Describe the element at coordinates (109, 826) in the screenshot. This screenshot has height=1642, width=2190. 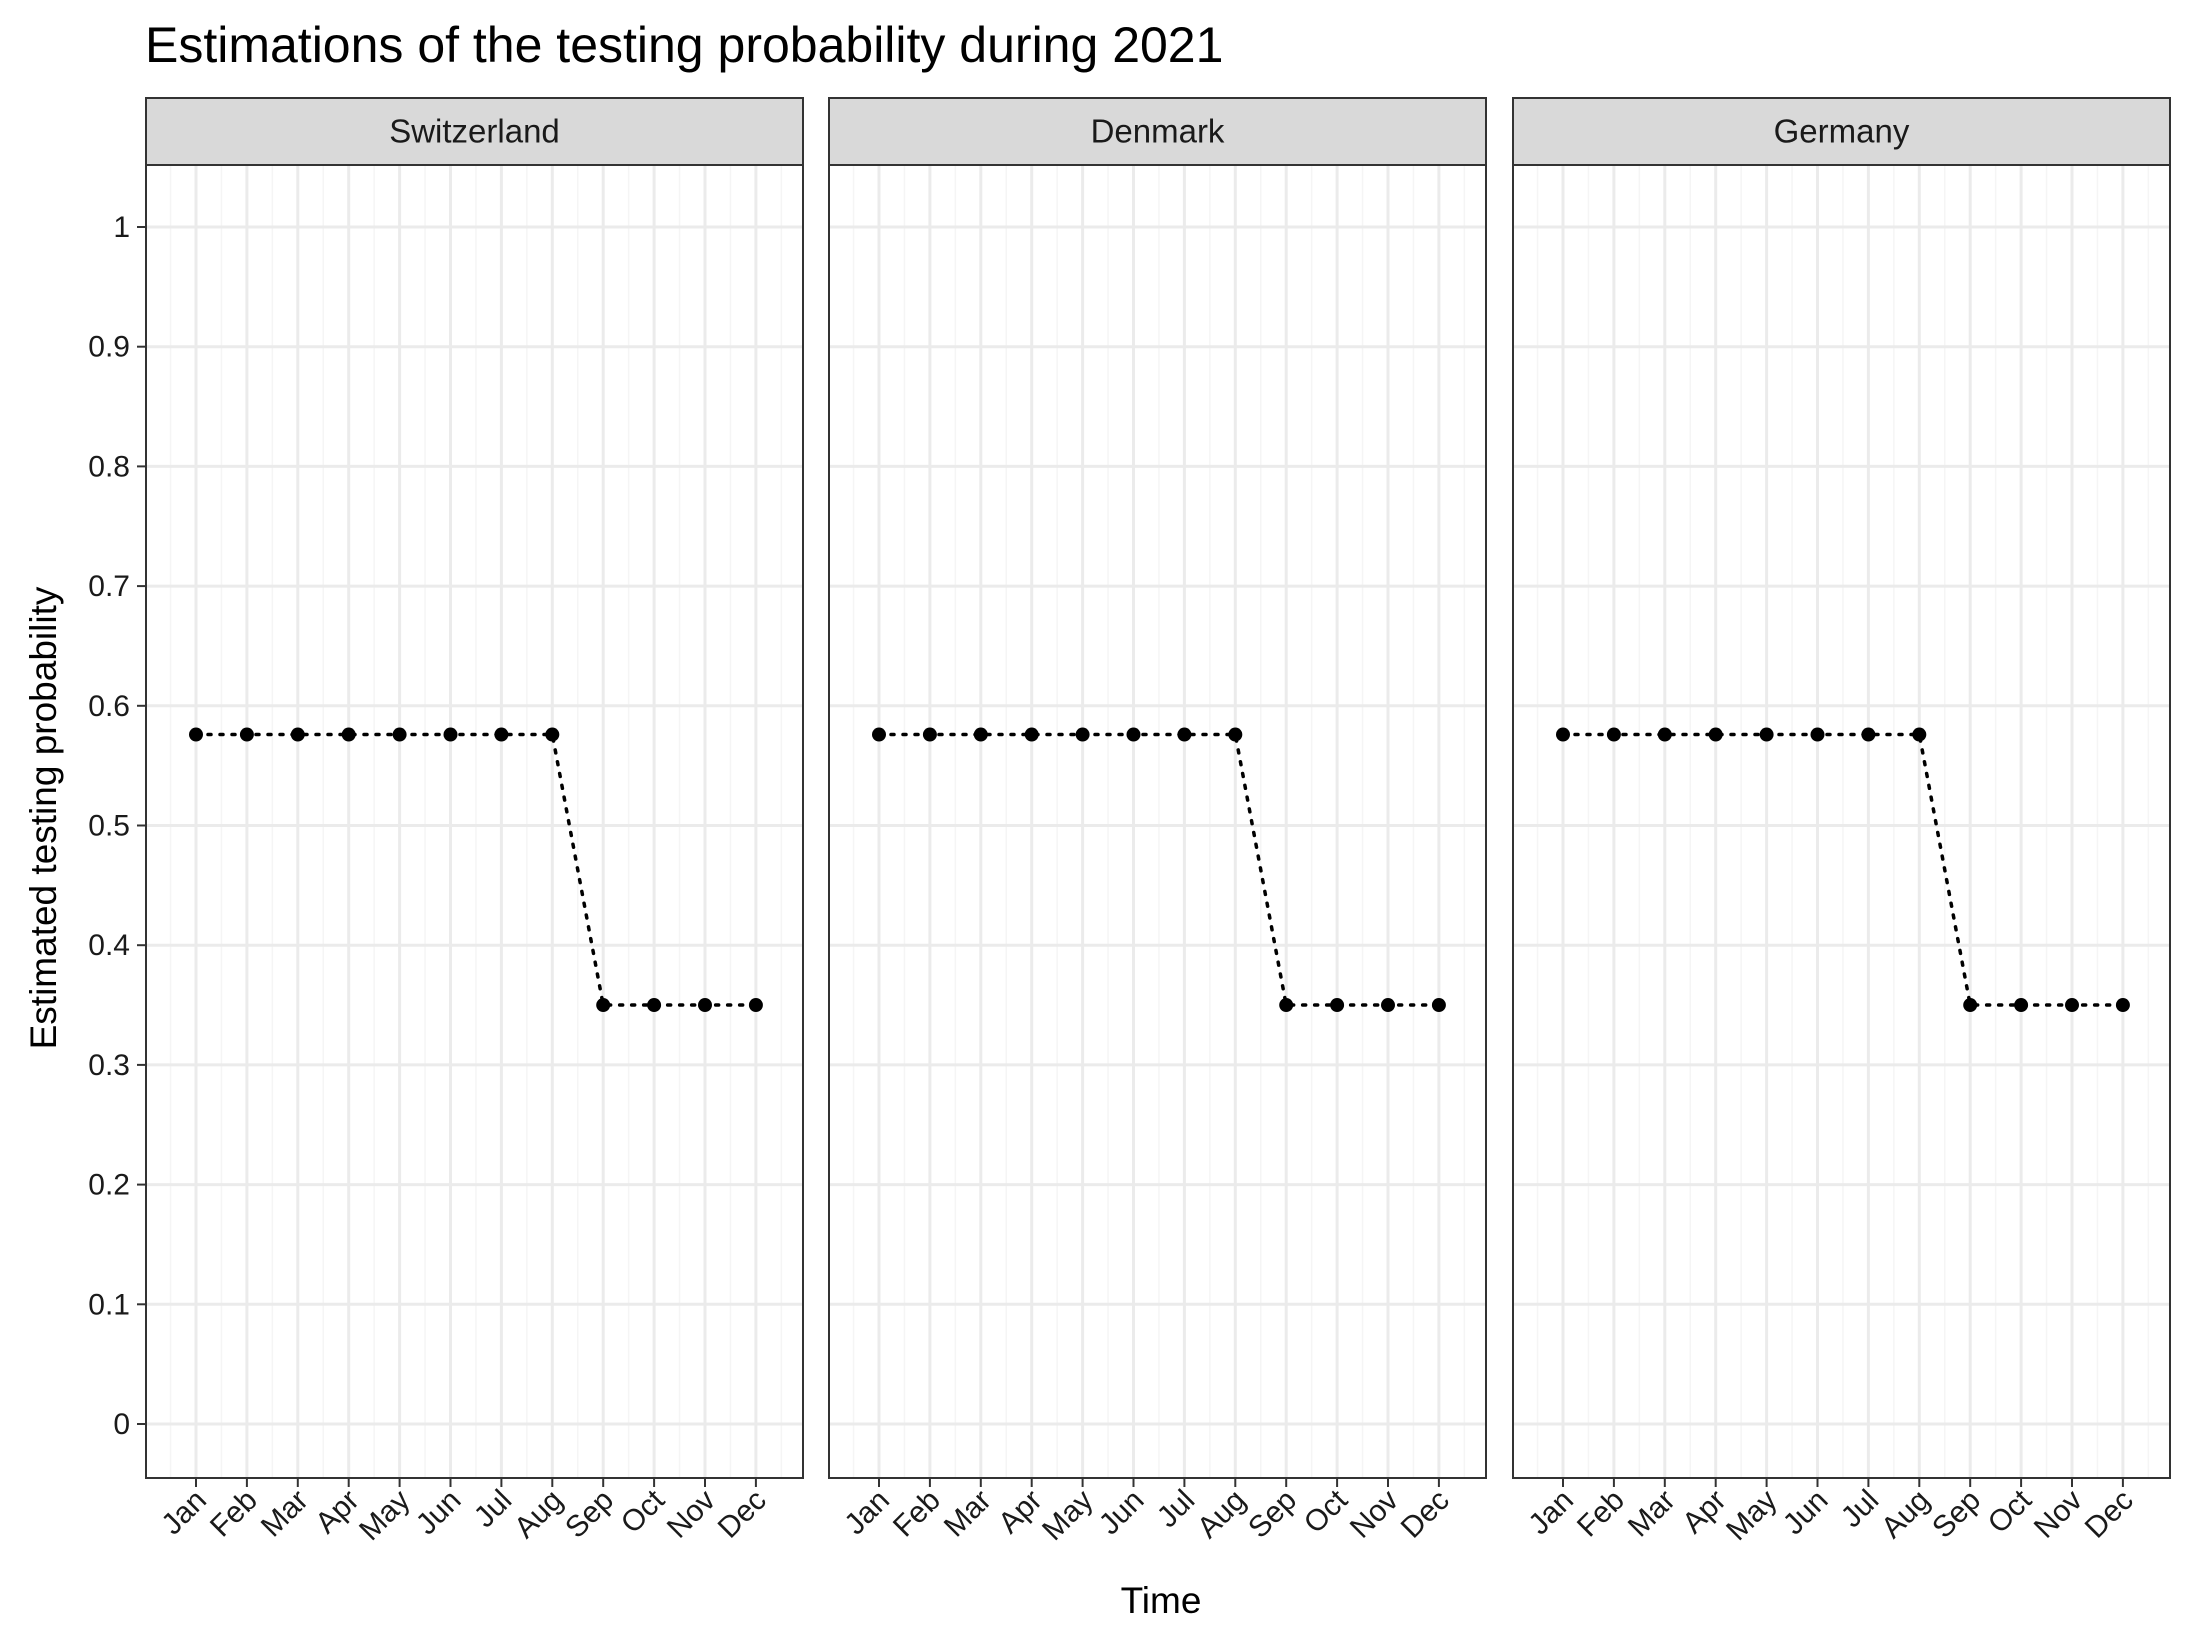
I see `y-tick-label: 0.5` at that location.